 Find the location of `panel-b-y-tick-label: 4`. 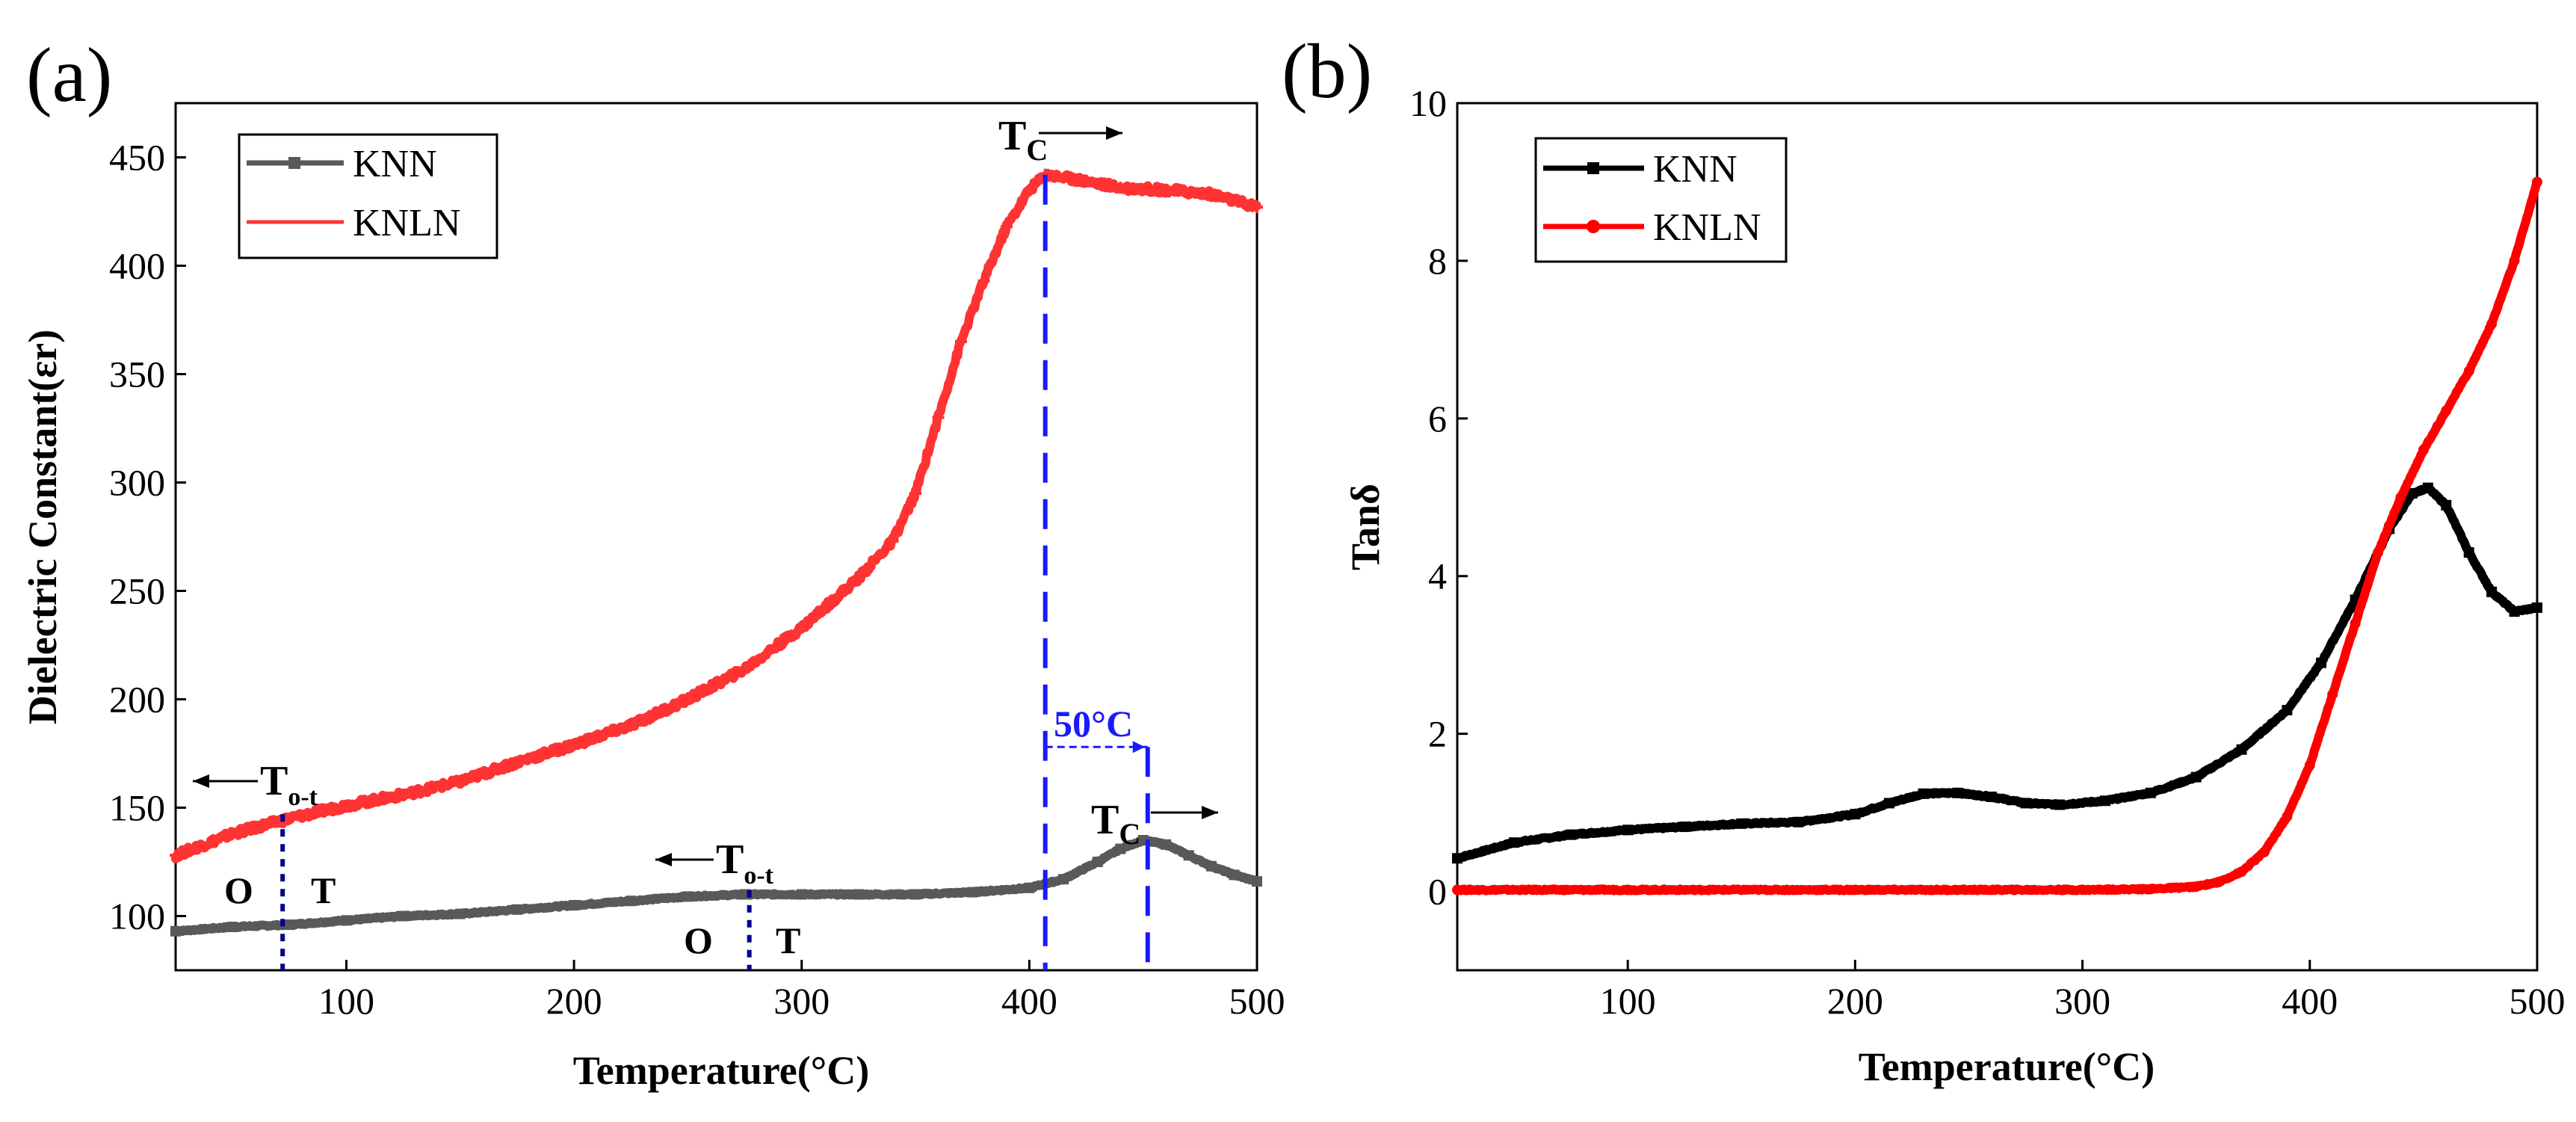

panel-b-y-tick-label: 4 is located at coordinates (1437, 576).